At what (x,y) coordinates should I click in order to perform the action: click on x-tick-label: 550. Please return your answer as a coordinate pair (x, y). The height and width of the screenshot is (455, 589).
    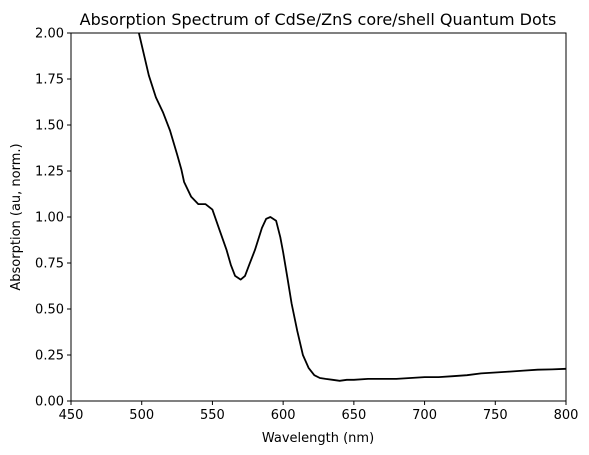
    Looking at the image, I should click on (212, 415).